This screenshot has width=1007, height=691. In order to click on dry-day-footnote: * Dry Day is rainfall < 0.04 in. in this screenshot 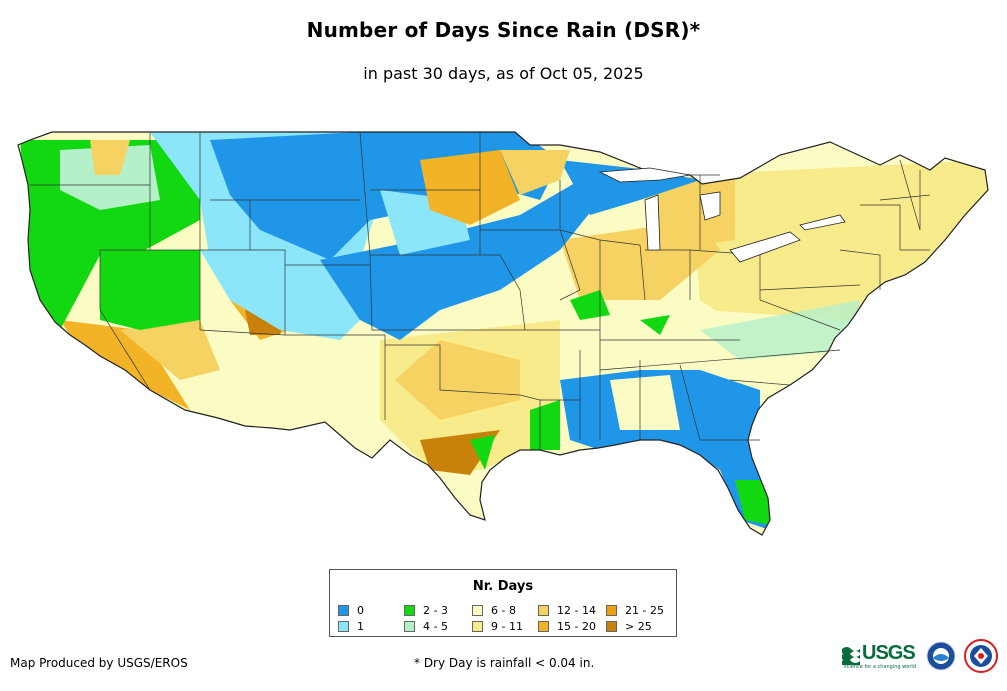, I will do `click(504, 663)`.